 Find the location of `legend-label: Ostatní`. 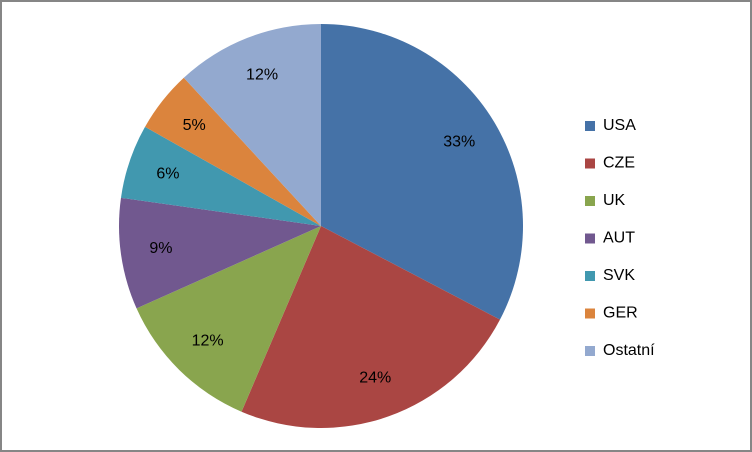

legend-label: Ostatní is located at coordinates (629, 350).